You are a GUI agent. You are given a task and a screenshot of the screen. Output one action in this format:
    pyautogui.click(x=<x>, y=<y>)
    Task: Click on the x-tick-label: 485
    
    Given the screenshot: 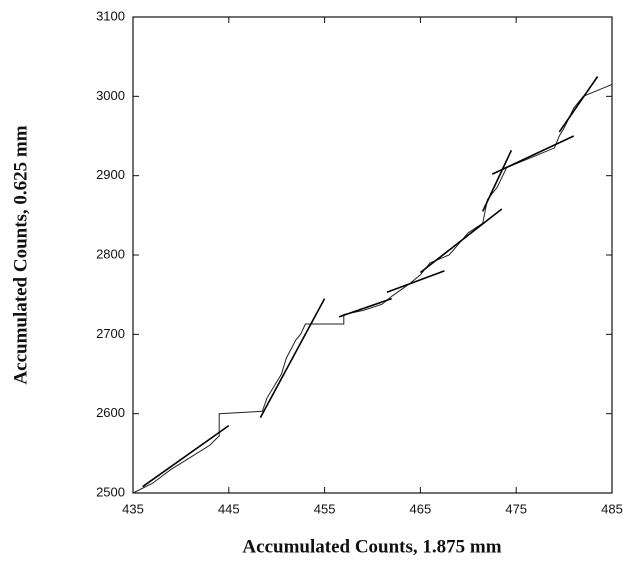 What is the action you would take?
    pyautogui.click(x=612, y=508)
    